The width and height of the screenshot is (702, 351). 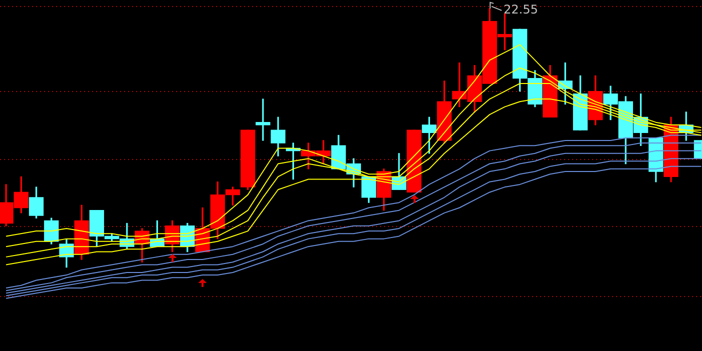 What do you see at coordinates (521, 9) in the screenshot?
I see `annotation: 22.55` at bounding box center [521, 9].